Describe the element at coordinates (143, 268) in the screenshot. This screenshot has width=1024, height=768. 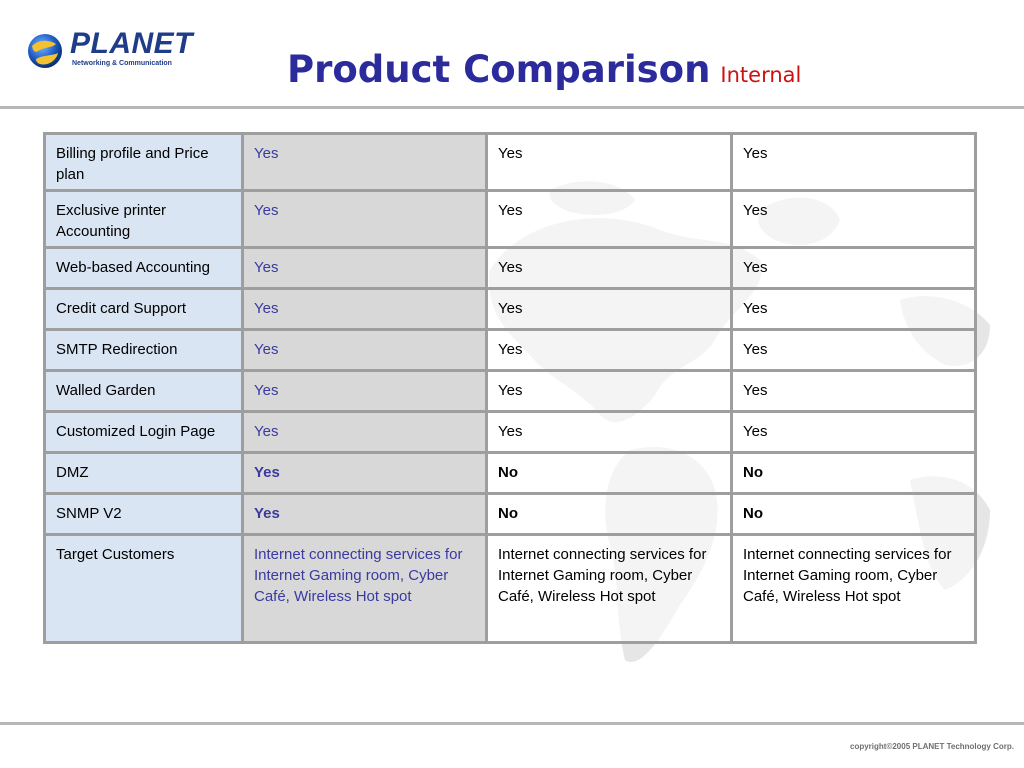
I see `feature-cell: Web-based Accounting` at that location.